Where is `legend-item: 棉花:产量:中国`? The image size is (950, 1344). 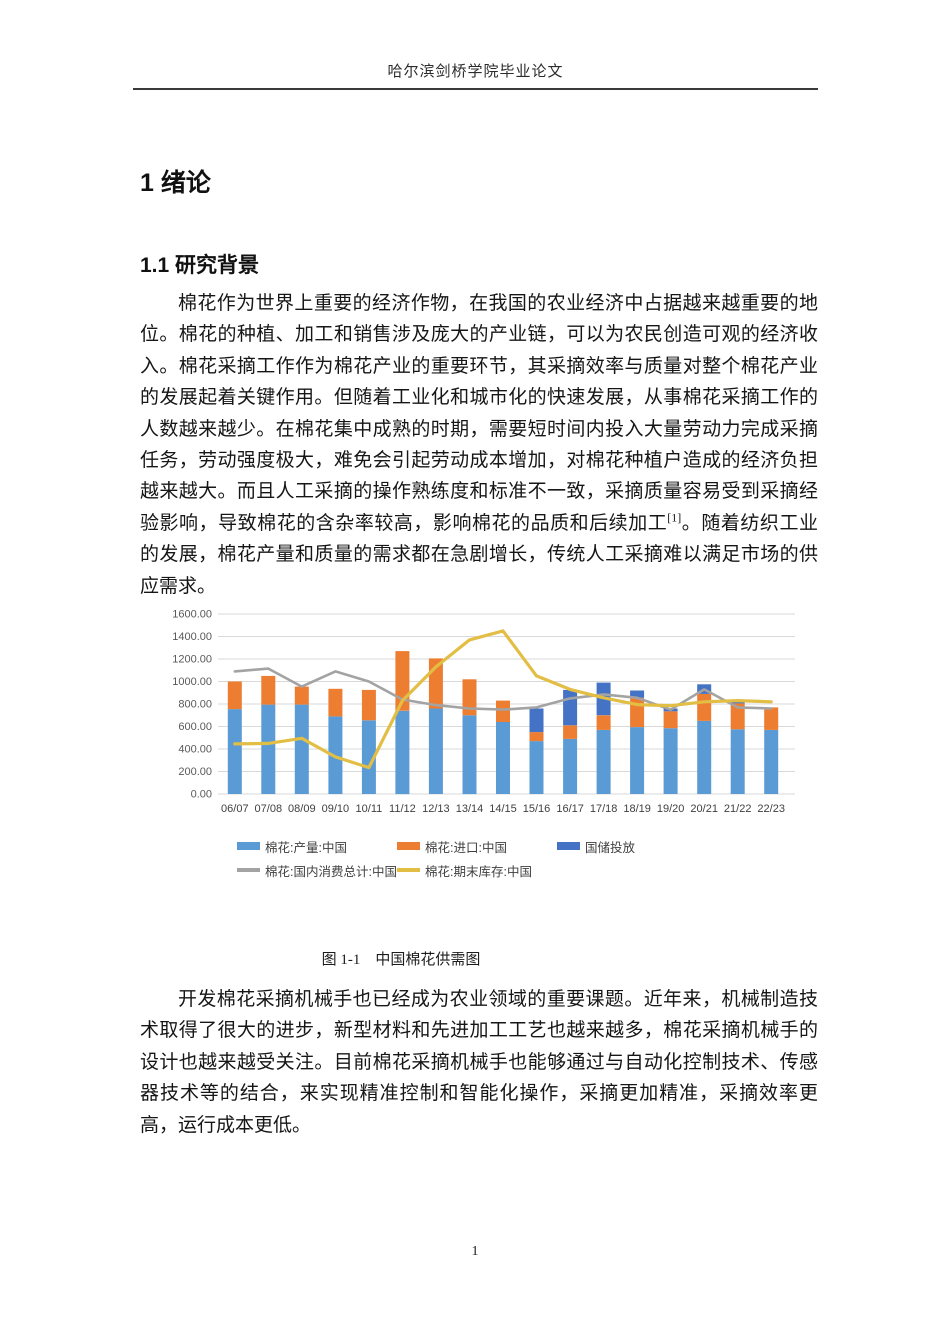 legend-item: 棉花:产量:中国 is located at coordinates (317, 846).